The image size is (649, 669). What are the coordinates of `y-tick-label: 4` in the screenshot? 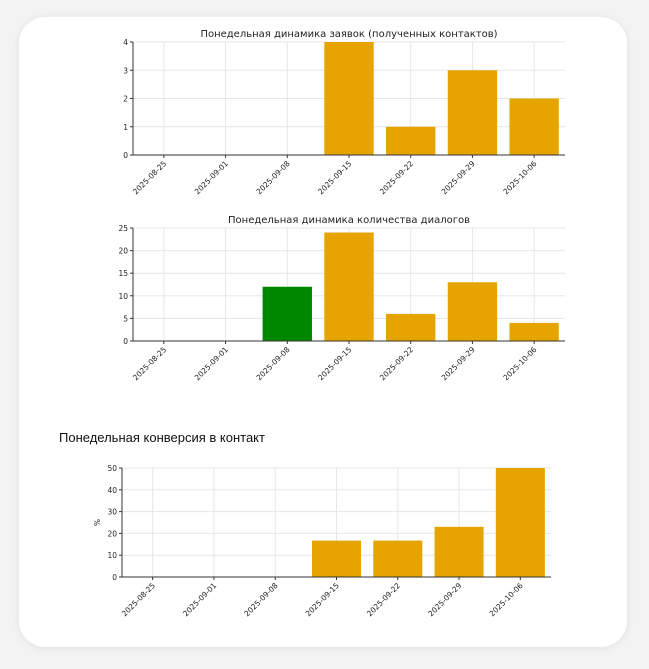 It's located at (125, 42).